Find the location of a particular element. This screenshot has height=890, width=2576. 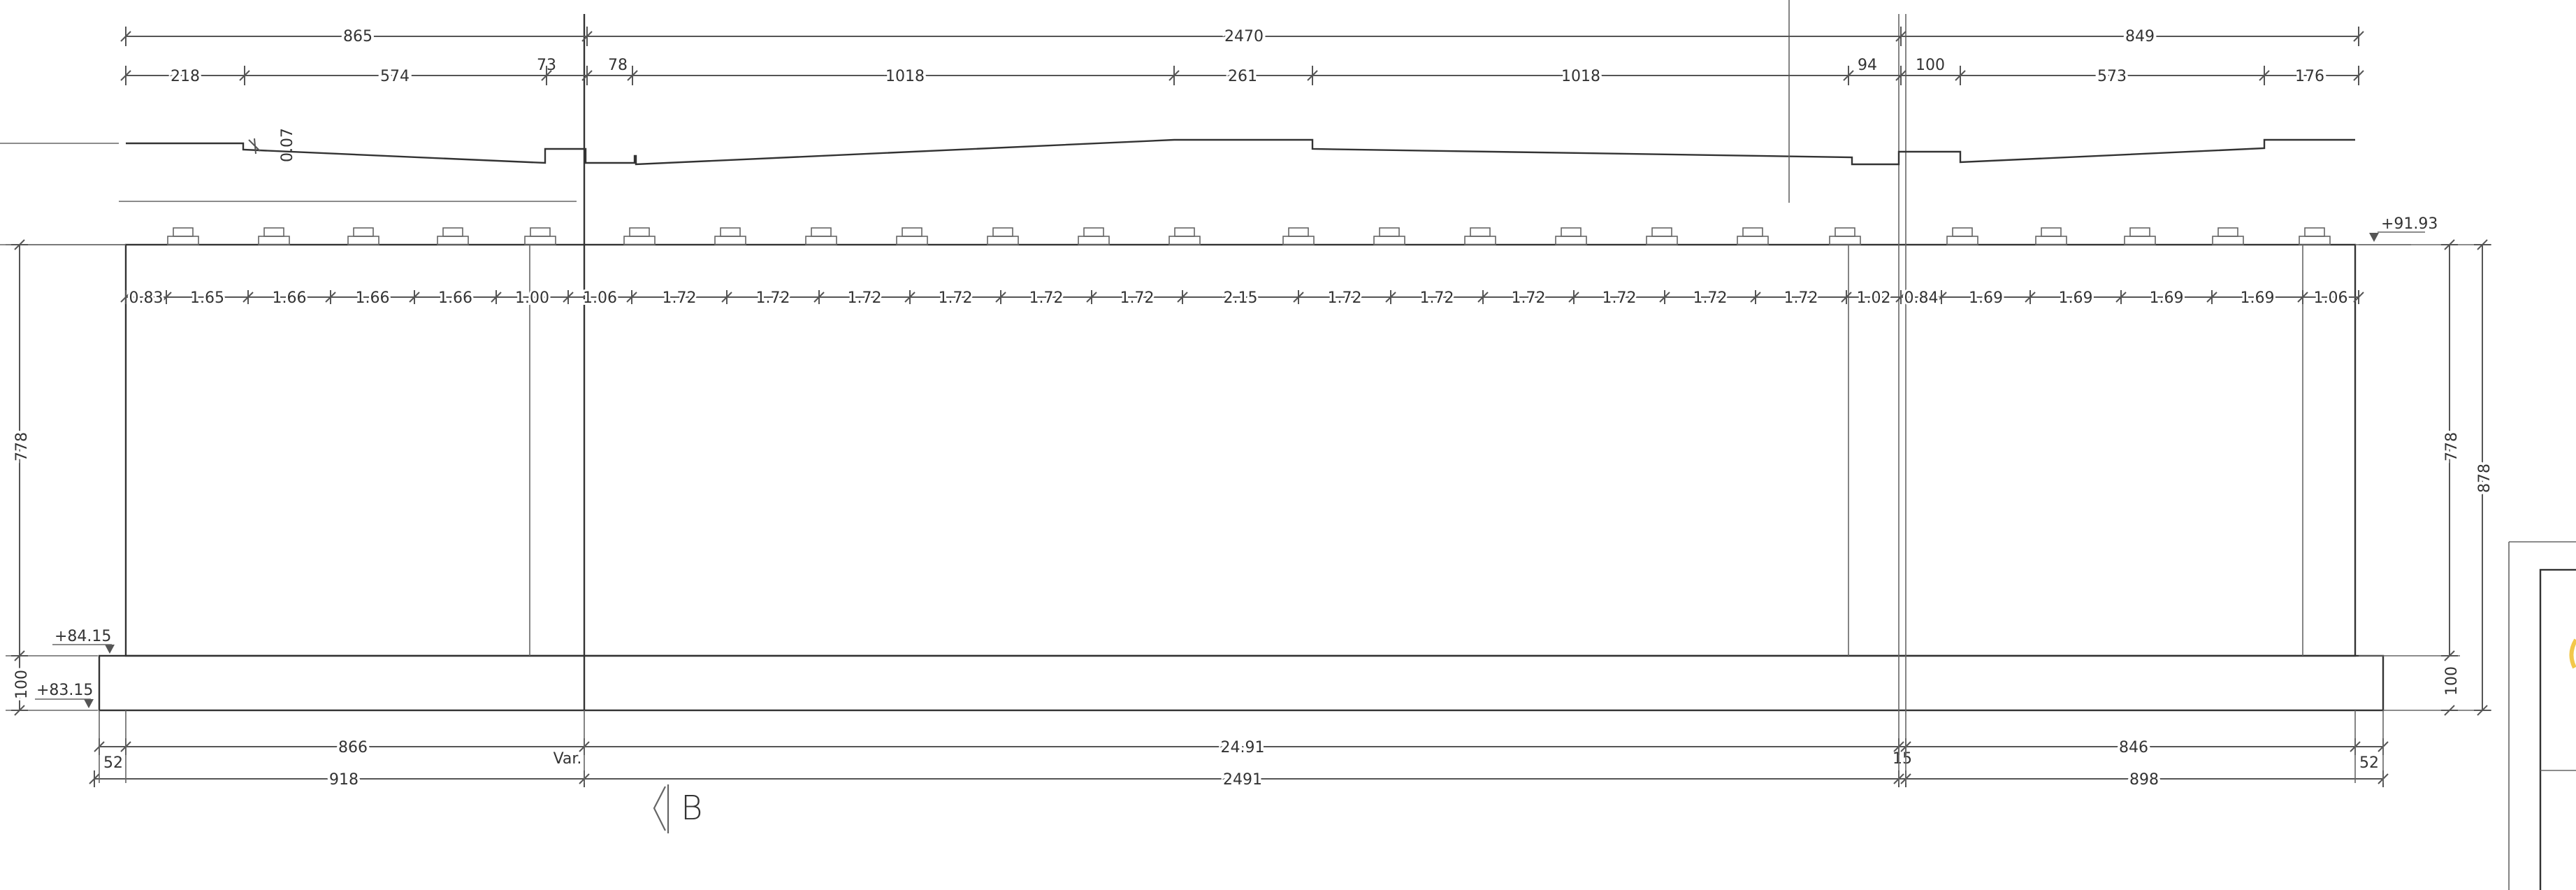

level-footing-top-label: +84.15 is located at coordinates (83, 636).